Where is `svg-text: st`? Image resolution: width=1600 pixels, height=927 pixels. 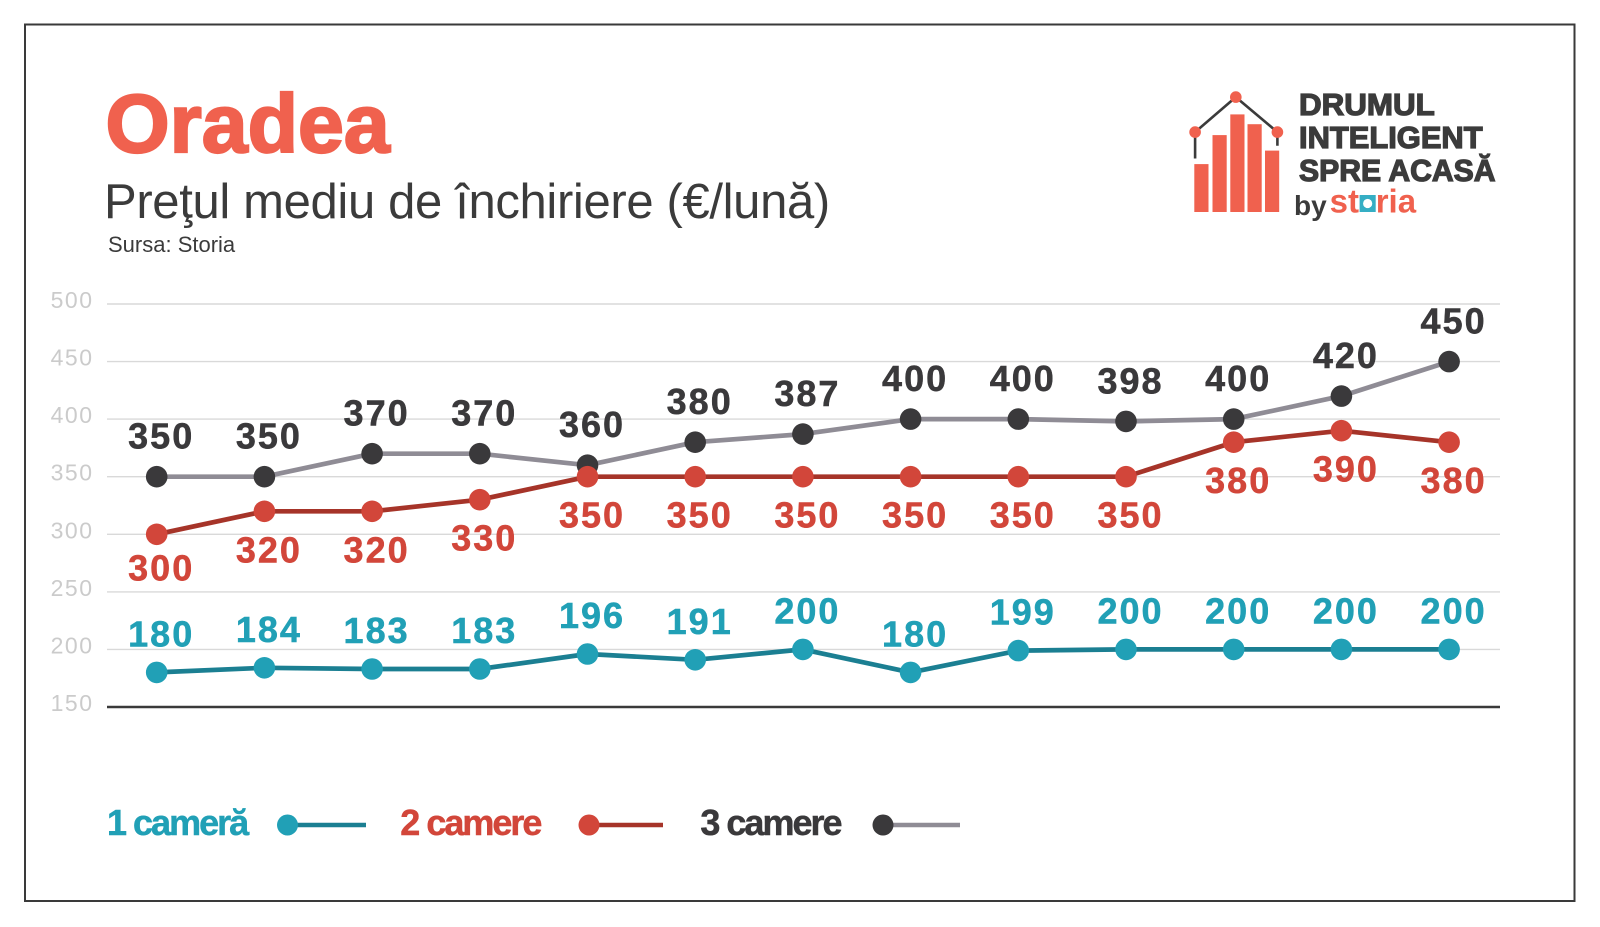
svg-text: st is located at coordinates (1344, 201).